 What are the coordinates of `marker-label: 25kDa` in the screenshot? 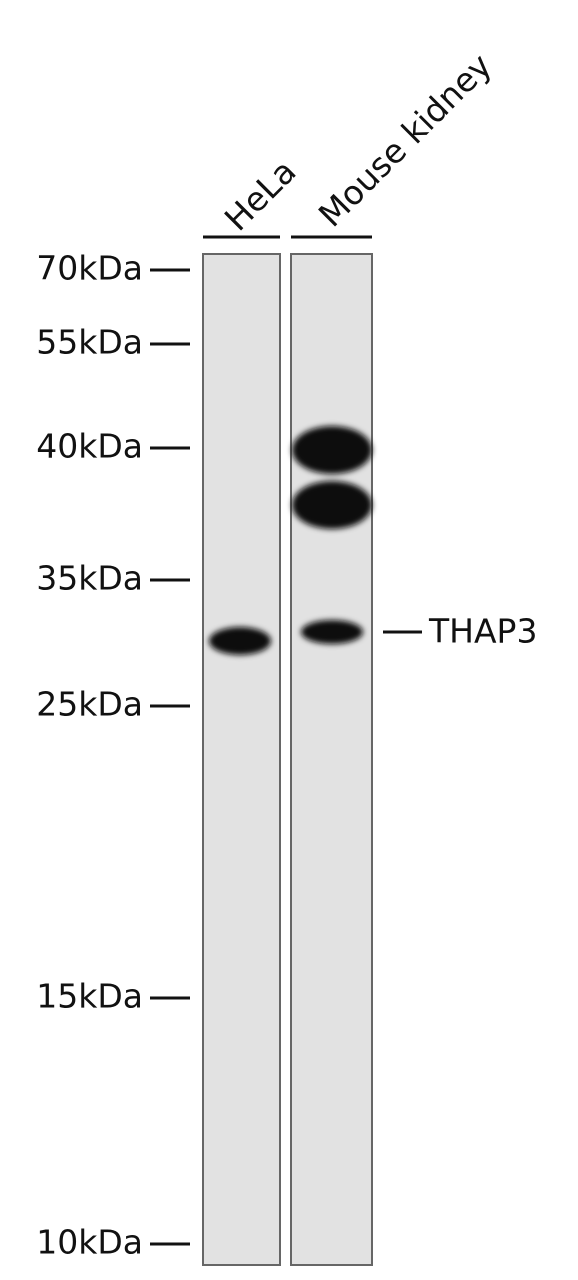 It's located at (89, 704).